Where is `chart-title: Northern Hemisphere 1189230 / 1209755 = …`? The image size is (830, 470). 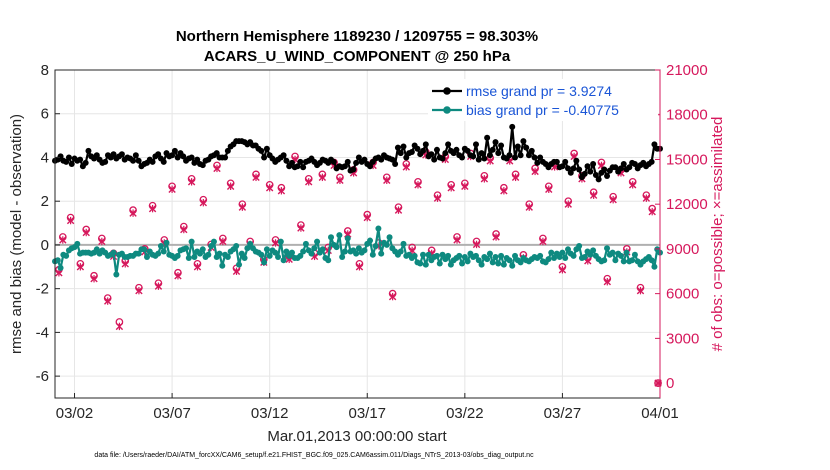 chart-title: Northern Hemisphere 1189230 / 1209755 = … is located at coordinates (357, 36).